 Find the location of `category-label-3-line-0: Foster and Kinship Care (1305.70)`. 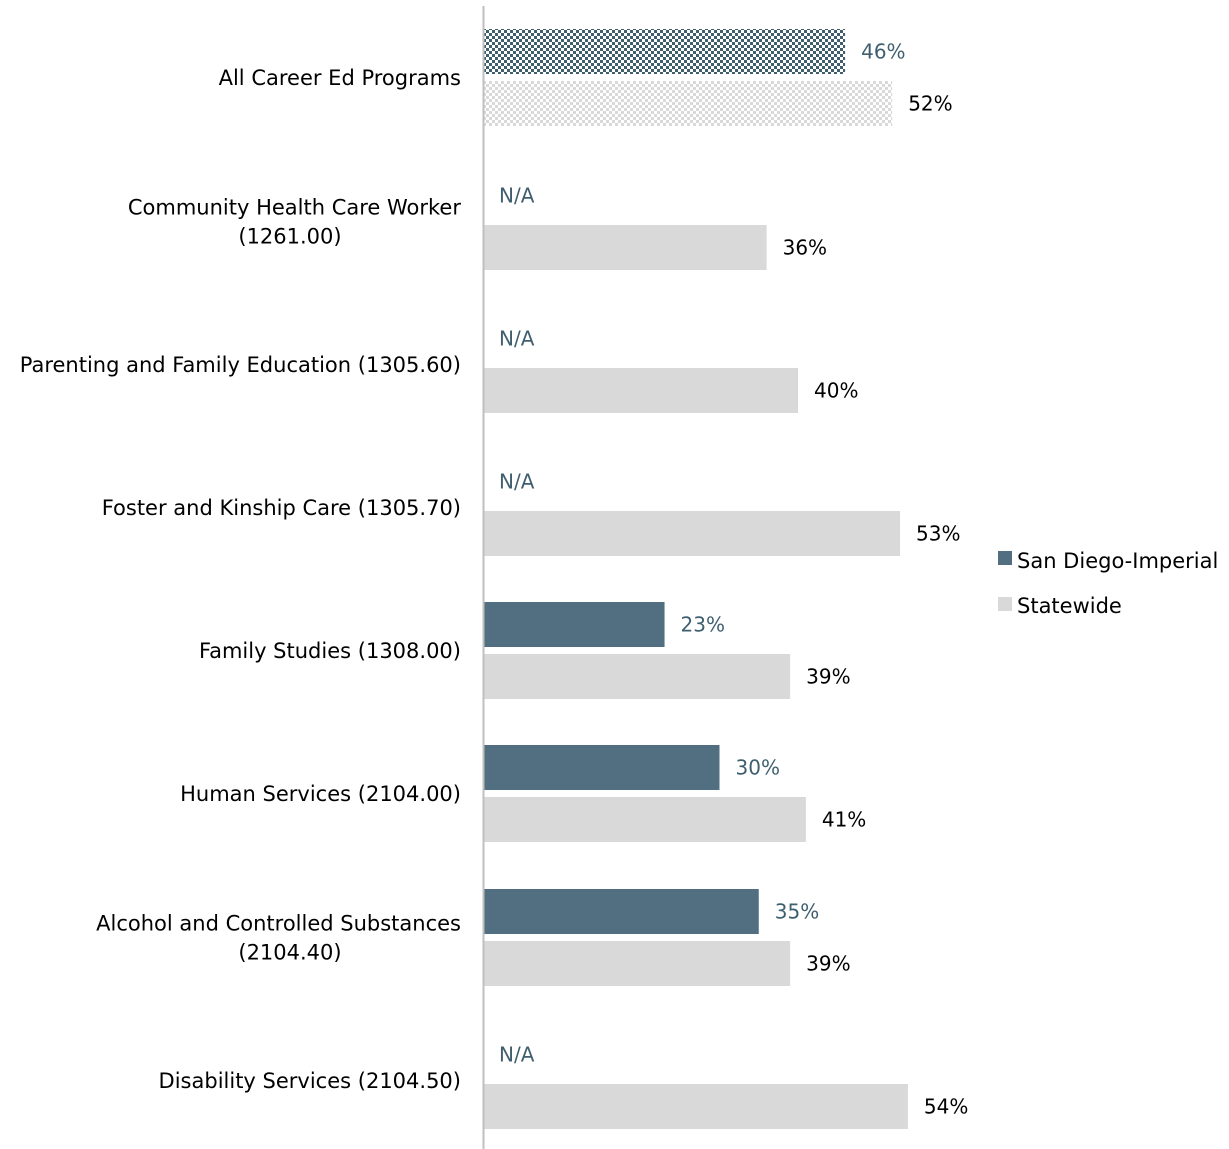

category-label-3-line-0: Foster and Kinship Care (1305.70) is located at coordinates (281, 508).